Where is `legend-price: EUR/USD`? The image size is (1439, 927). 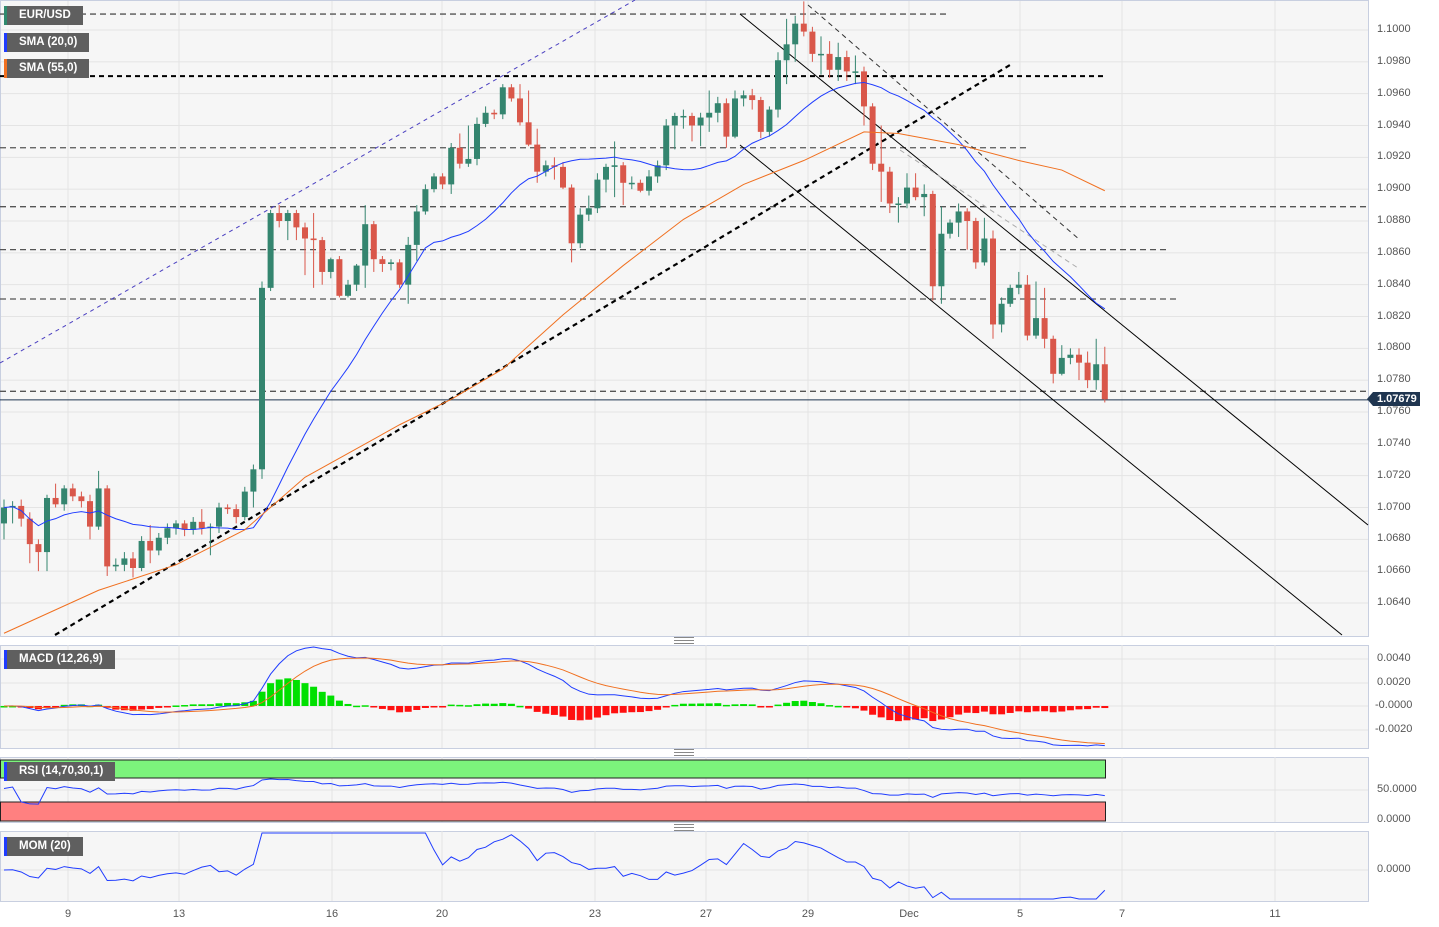
legend-price: EUR/USD is located at coordinates (43, 15).